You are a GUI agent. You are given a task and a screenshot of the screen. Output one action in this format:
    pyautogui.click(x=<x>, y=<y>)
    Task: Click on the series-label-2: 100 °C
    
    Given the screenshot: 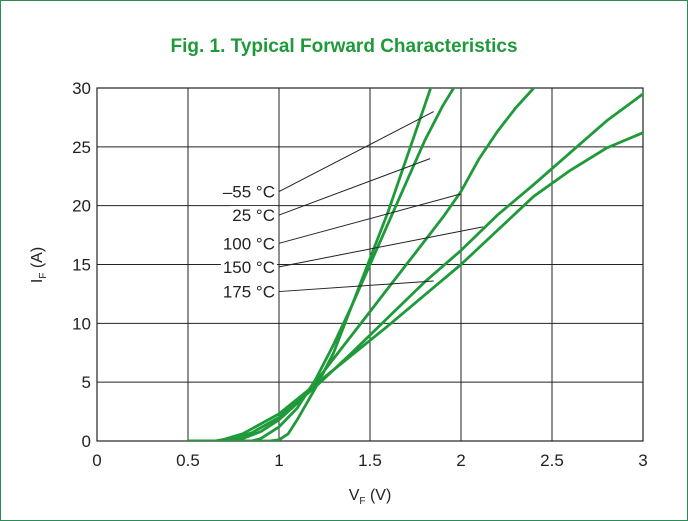 What is the action you would take?
    pyautogui.click(x=249, y=243)
    